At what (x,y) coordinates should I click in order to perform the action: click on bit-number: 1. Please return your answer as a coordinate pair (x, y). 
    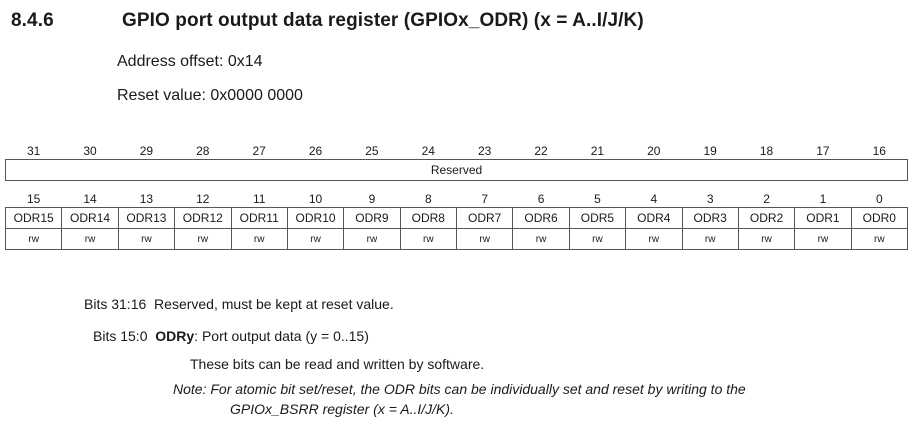
    Looking at the image, I should click on (823, 198).